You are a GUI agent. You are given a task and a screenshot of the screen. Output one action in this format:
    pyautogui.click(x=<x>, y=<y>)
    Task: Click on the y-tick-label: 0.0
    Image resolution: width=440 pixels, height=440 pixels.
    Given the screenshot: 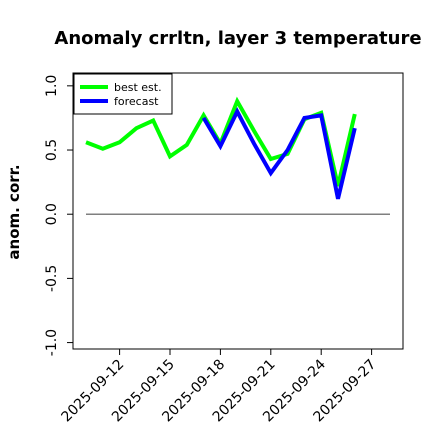 What is the action you would take?
    pyautogui.click(x=52, y=214)
    